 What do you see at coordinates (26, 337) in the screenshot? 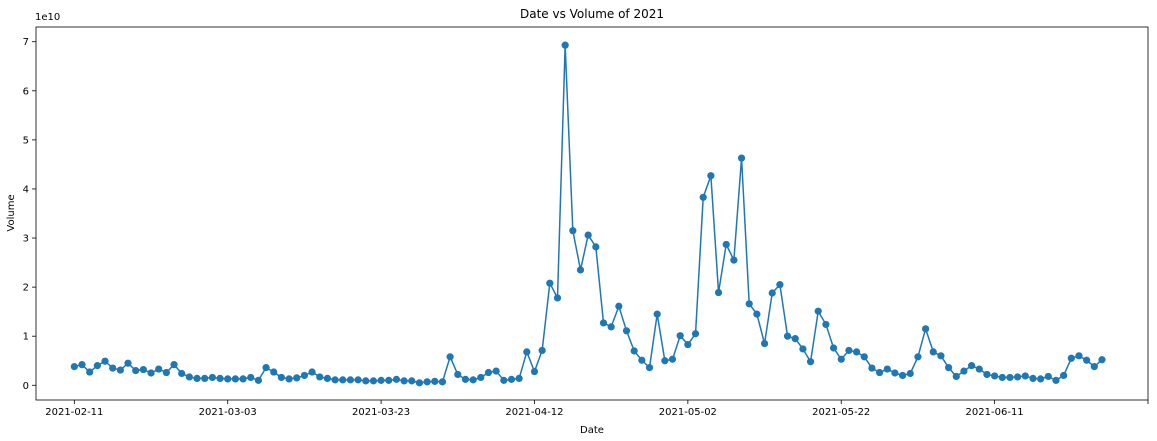
I see `y-tick-label: 1` at bounding box center [26, 337].